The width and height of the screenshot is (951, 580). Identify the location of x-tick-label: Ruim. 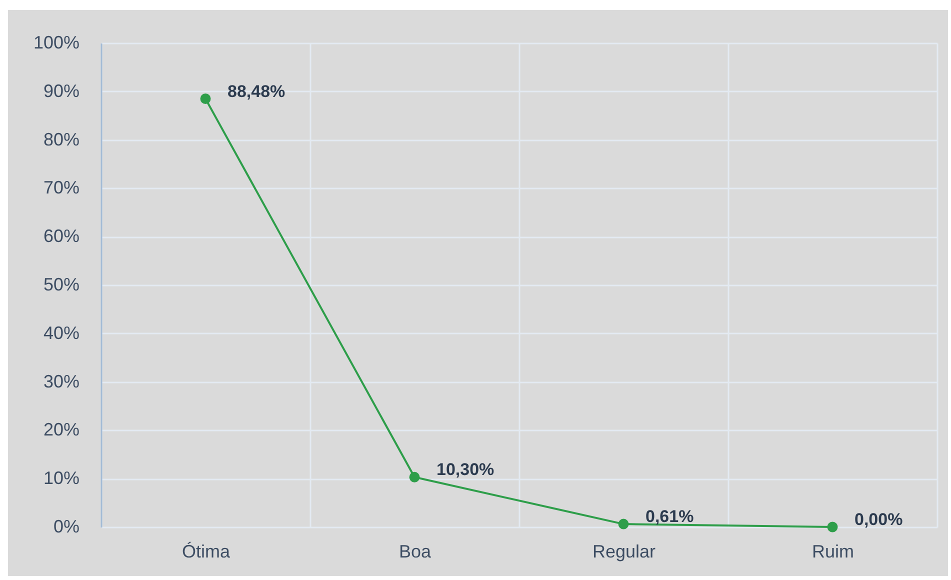
(833, 552).